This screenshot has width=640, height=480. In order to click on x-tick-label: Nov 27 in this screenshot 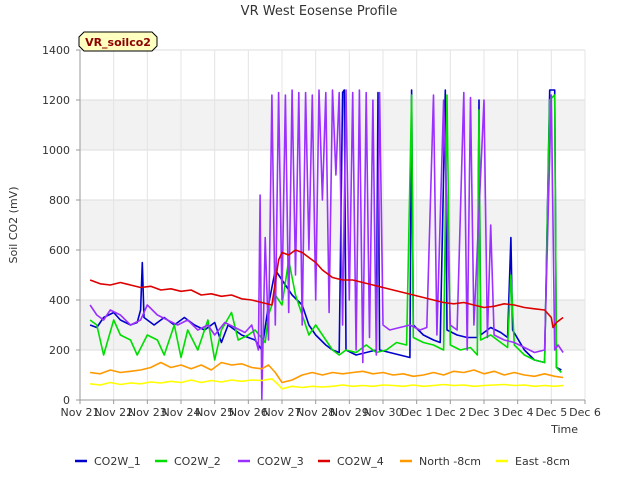, I will do `click(282, 412)`.